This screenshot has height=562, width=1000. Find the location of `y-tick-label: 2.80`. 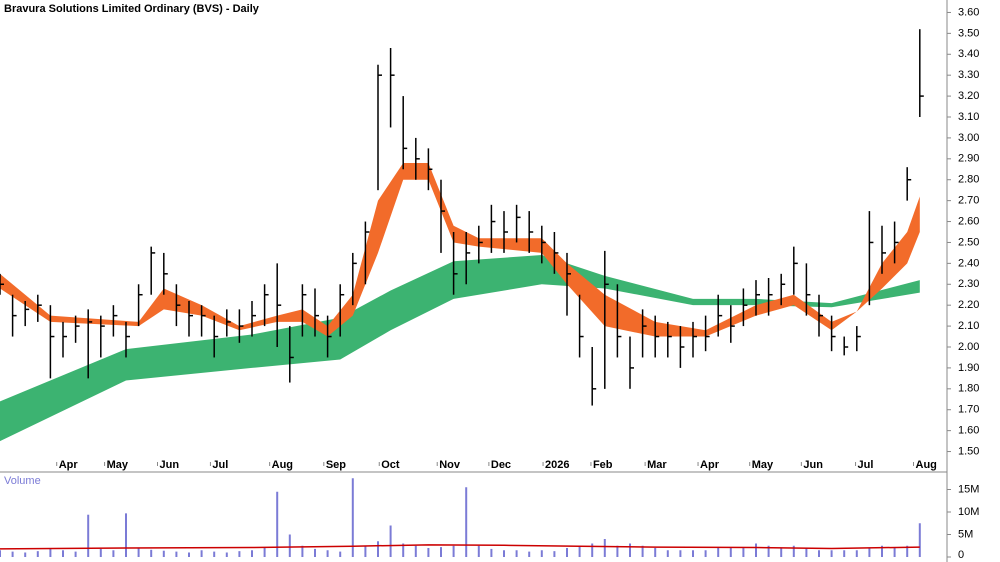

y-tick-label: 2.80 is located at coordinates (968, 180).